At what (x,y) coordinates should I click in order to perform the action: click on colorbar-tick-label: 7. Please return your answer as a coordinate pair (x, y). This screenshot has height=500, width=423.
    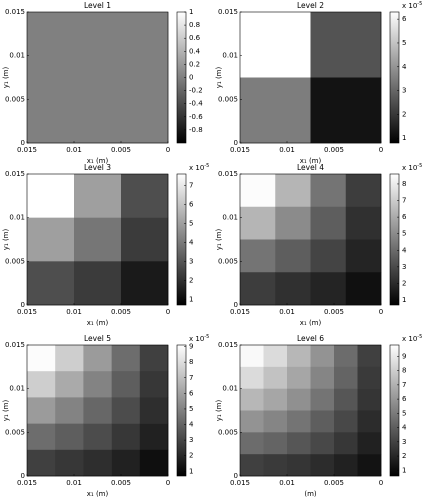
    Looking at the image, I should click on (191, 185).